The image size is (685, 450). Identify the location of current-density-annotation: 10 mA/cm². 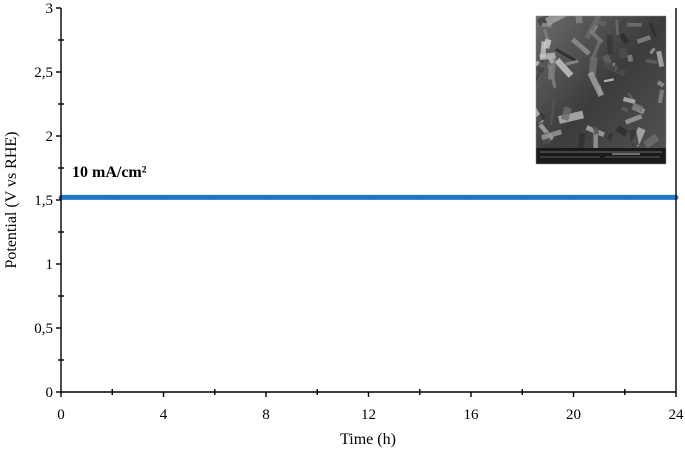
(109, 172).